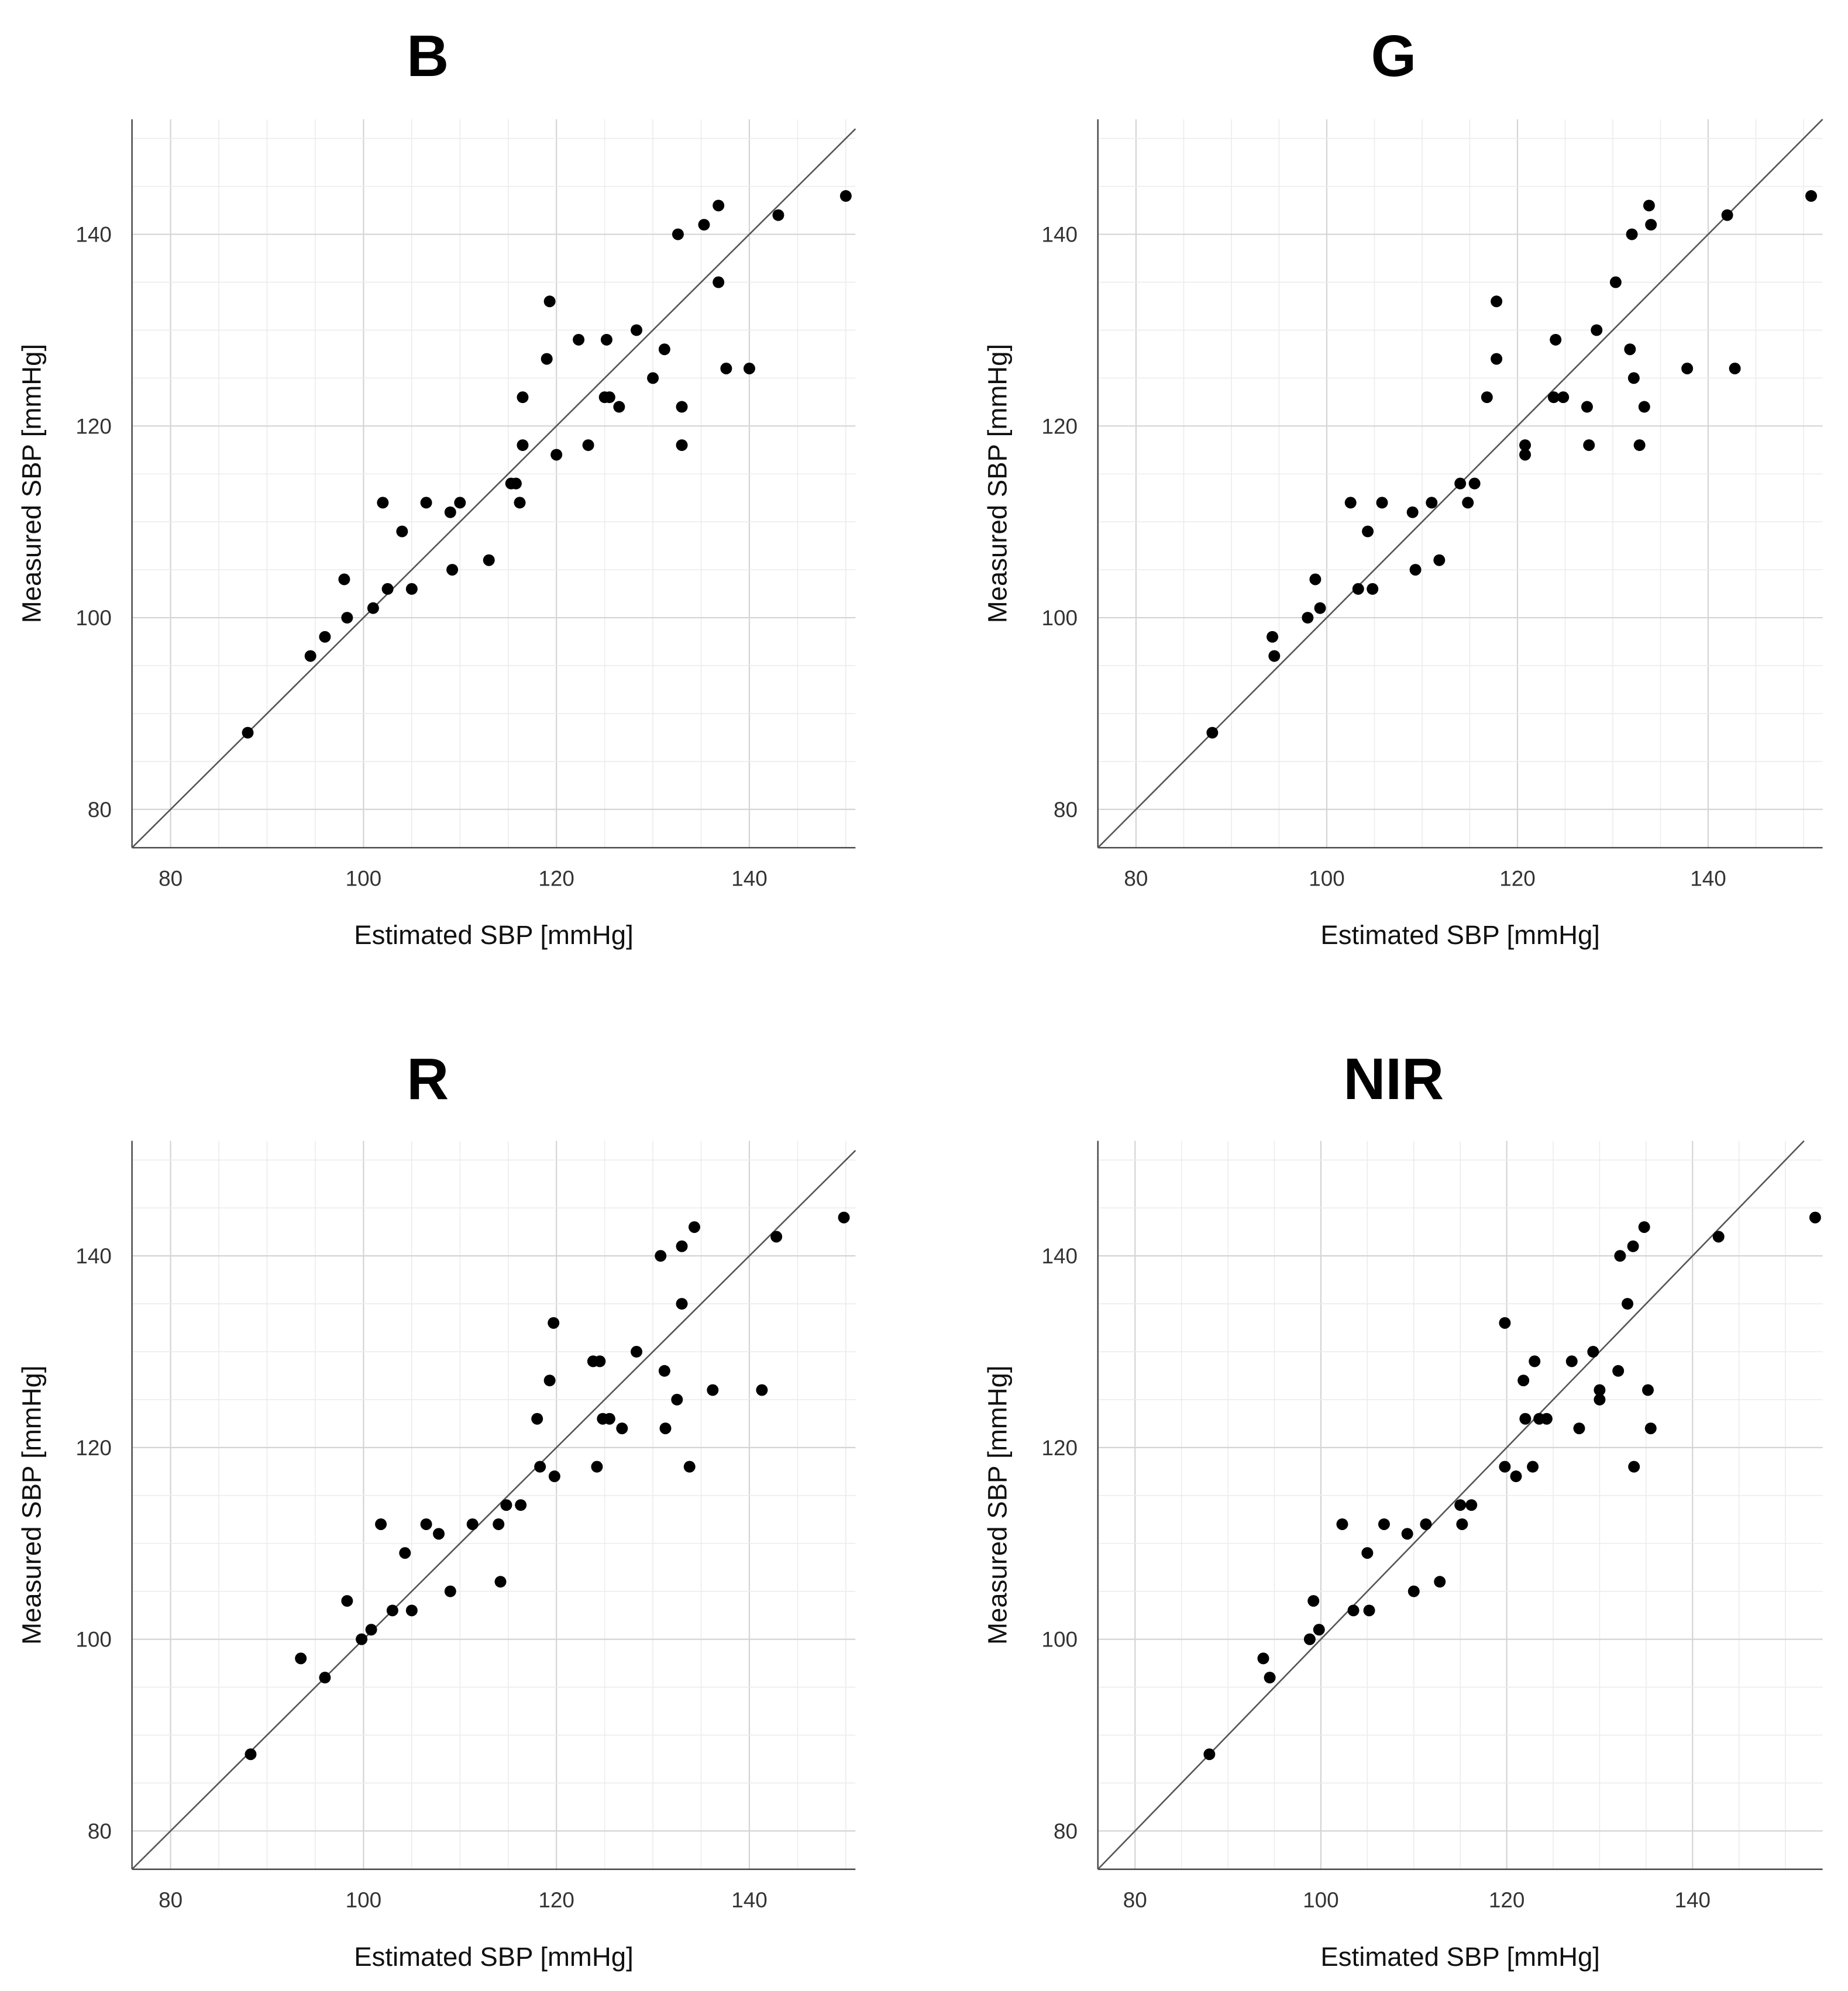  Describe the element at coordinates (364, 878) in the screenshot. I see `x-tick-label: 100` at that location.